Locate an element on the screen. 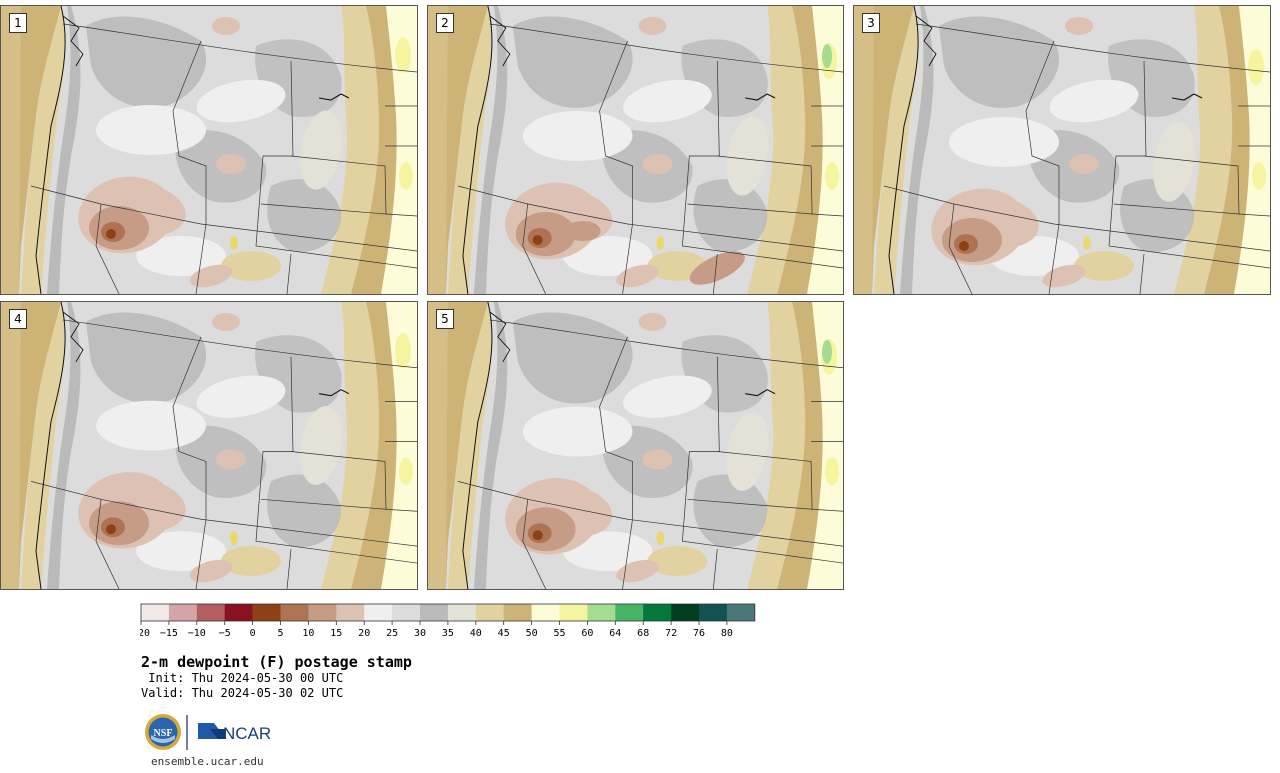 Image resolution: width=1280 pixels, height=773 pixels. ncar-logo-text: NCAR is located at coordinates (247, 733).